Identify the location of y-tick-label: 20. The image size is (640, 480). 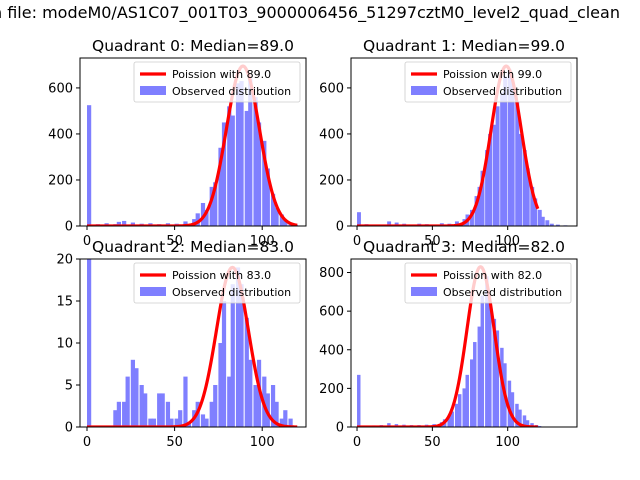
(64, 260).